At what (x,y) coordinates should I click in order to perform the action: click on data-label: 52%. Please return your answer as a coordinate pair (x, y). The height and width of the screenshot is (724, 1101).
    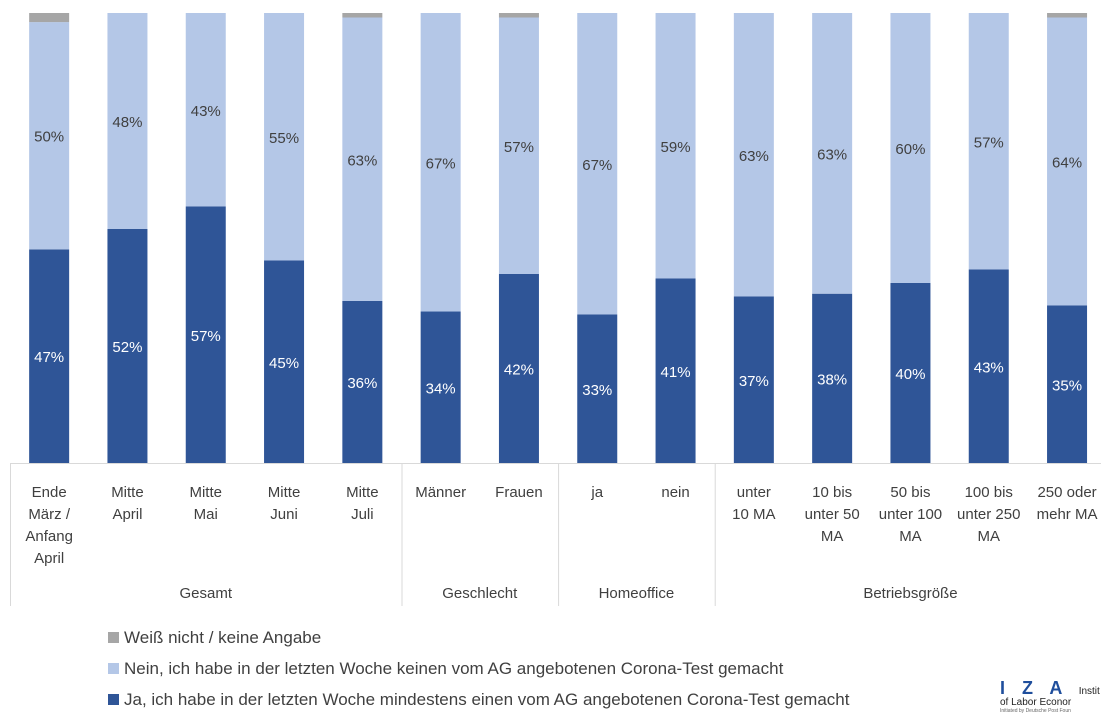
    Looking at the image, I should click on (127, 347).